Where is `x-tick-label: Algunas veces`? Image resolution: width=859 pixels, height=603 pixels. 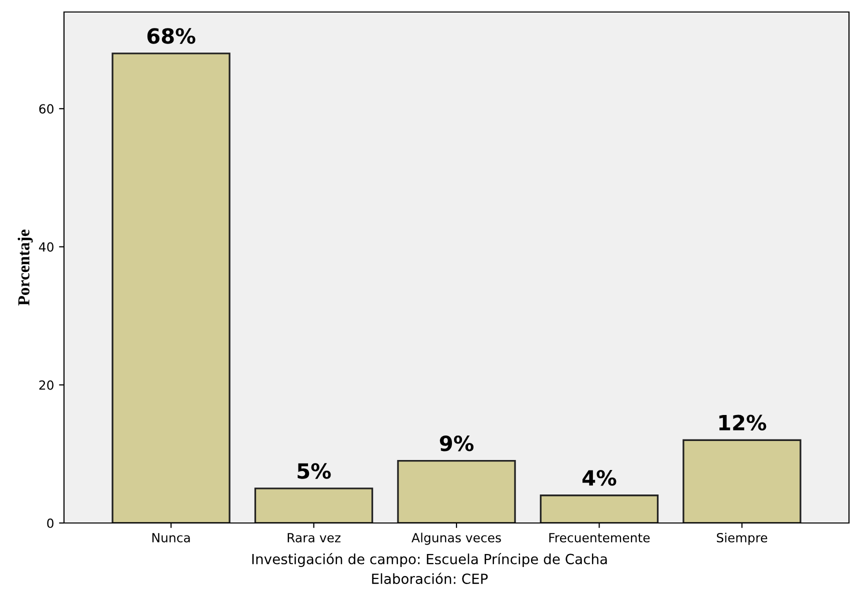
x-tick-label: Algunas veces is located at coordinates (456, 538).